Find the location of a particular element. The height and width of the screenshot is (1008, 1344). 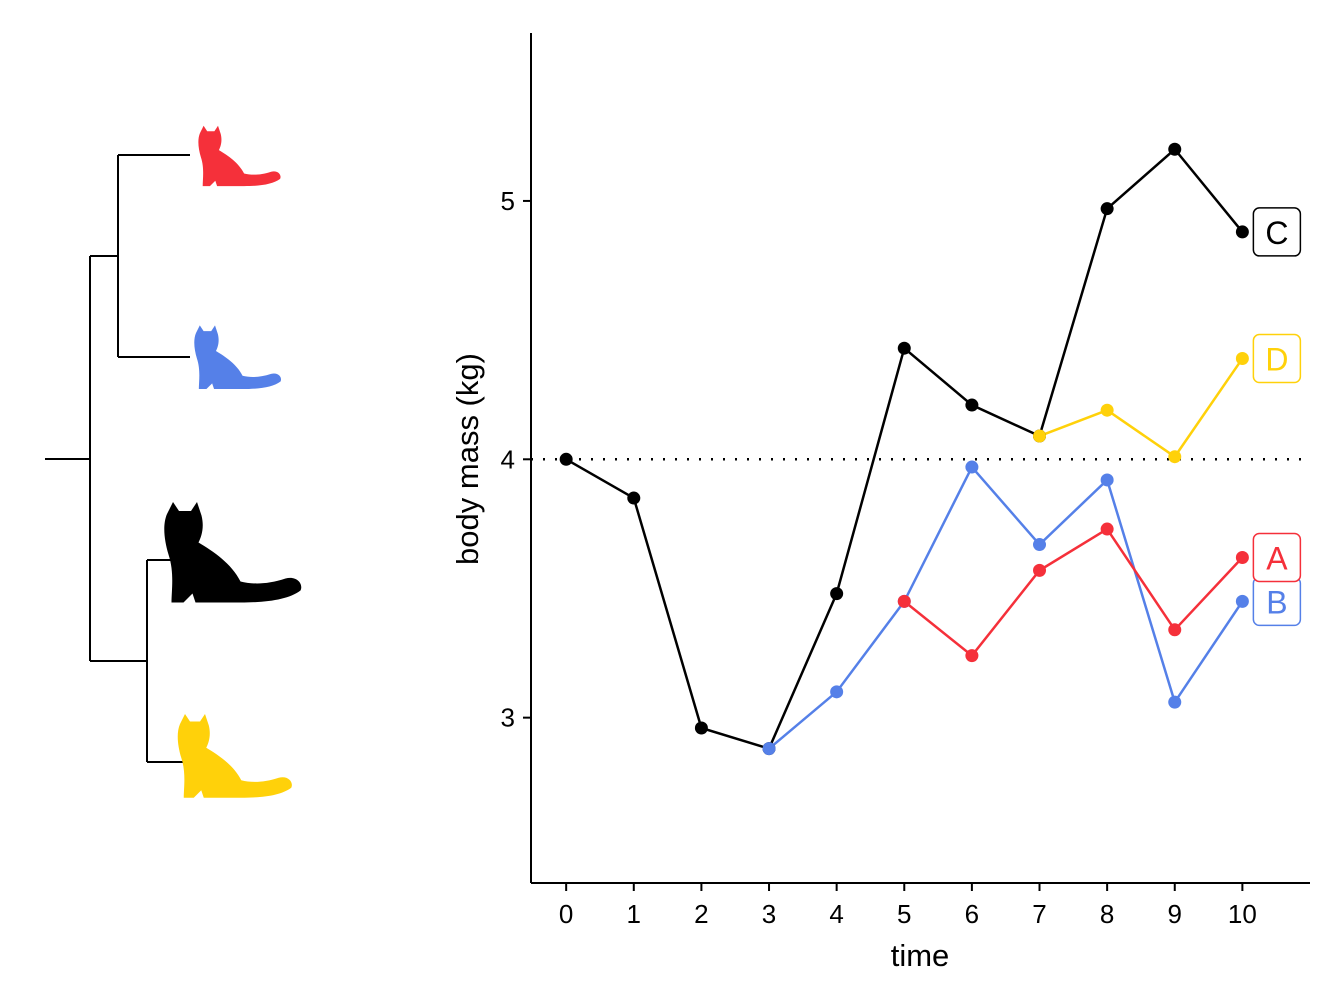

y-tick-label: 4 is located at coordinates (508, 459).